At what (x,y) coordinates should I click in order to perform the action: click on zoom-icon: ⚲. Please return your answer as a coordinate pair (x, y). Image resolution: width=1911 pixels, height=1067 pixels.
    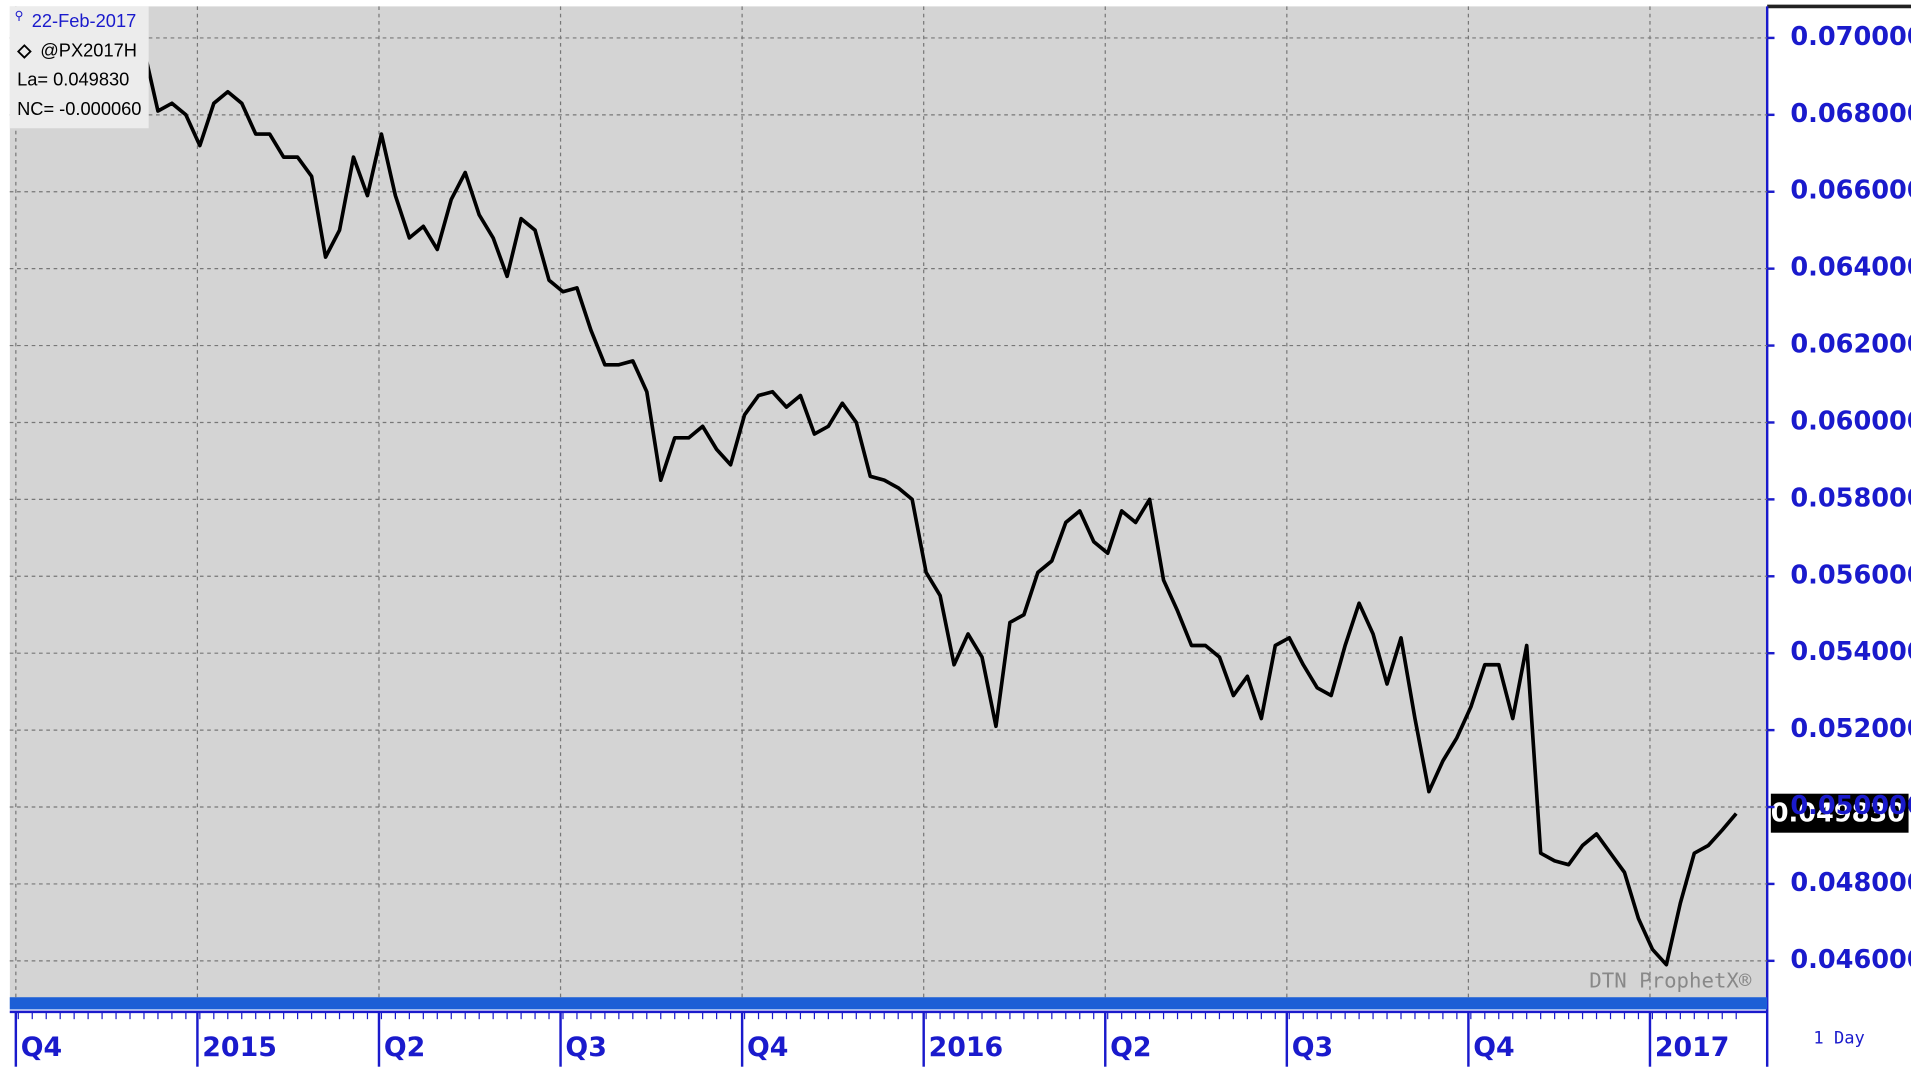
    Looking at the image, I should click on (19, 15).